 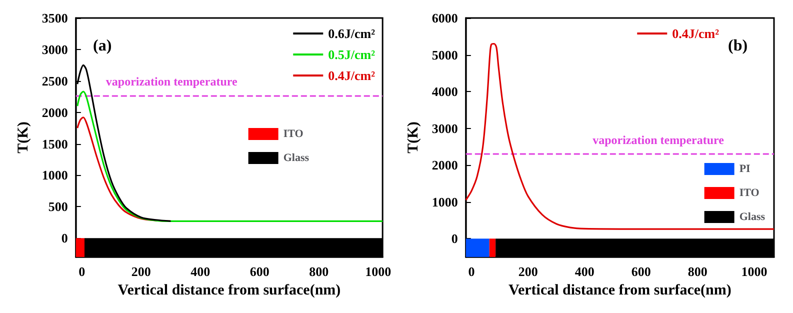 I want to click on y-tick-label: 6000, so click(x=445, y=18).